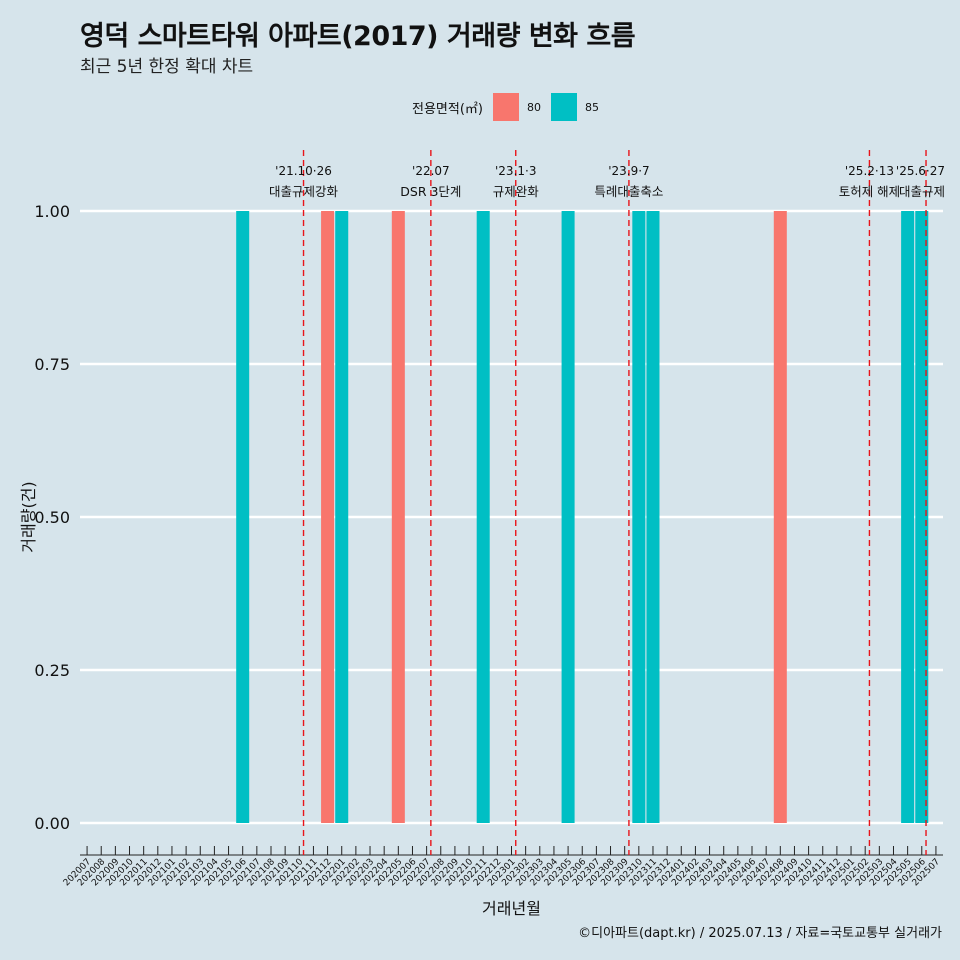  I want to click on chart-subtitle: 최근 5년 한정 확대 차트, so click(167, 67).